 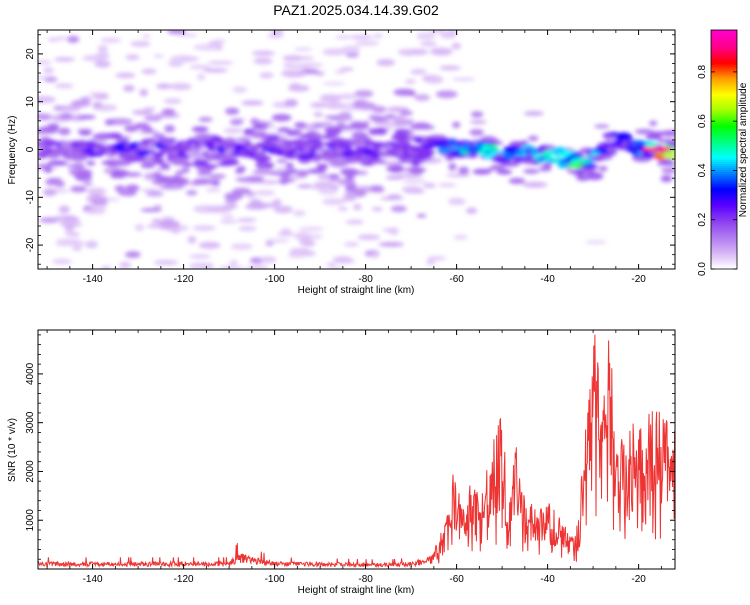 I want to click on colorbar-label: Normalized spectral amplitude, so click(x=743, y=149).